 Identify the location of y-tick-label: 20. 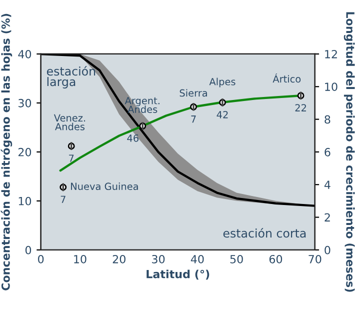
(25, 152).